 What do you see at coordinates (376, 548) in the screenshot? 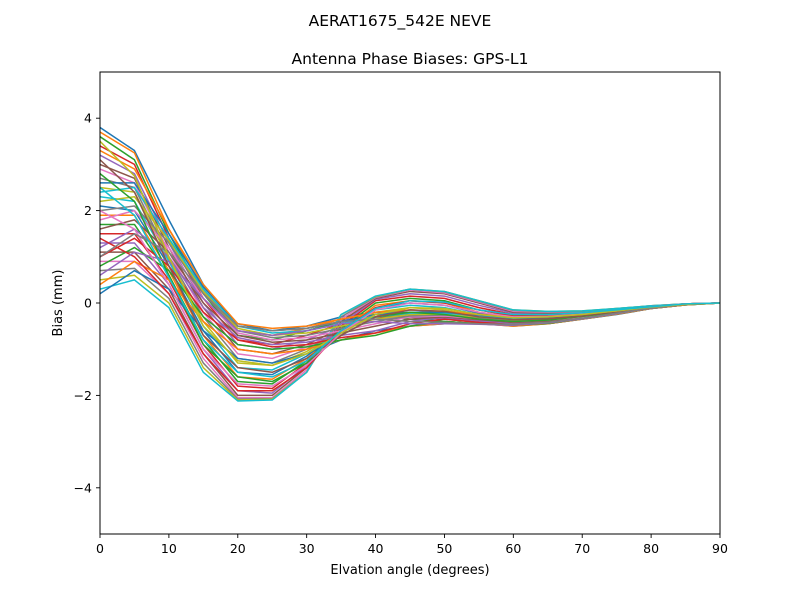
I see `x-tick-label: 40` at bounding box center [376, 548].